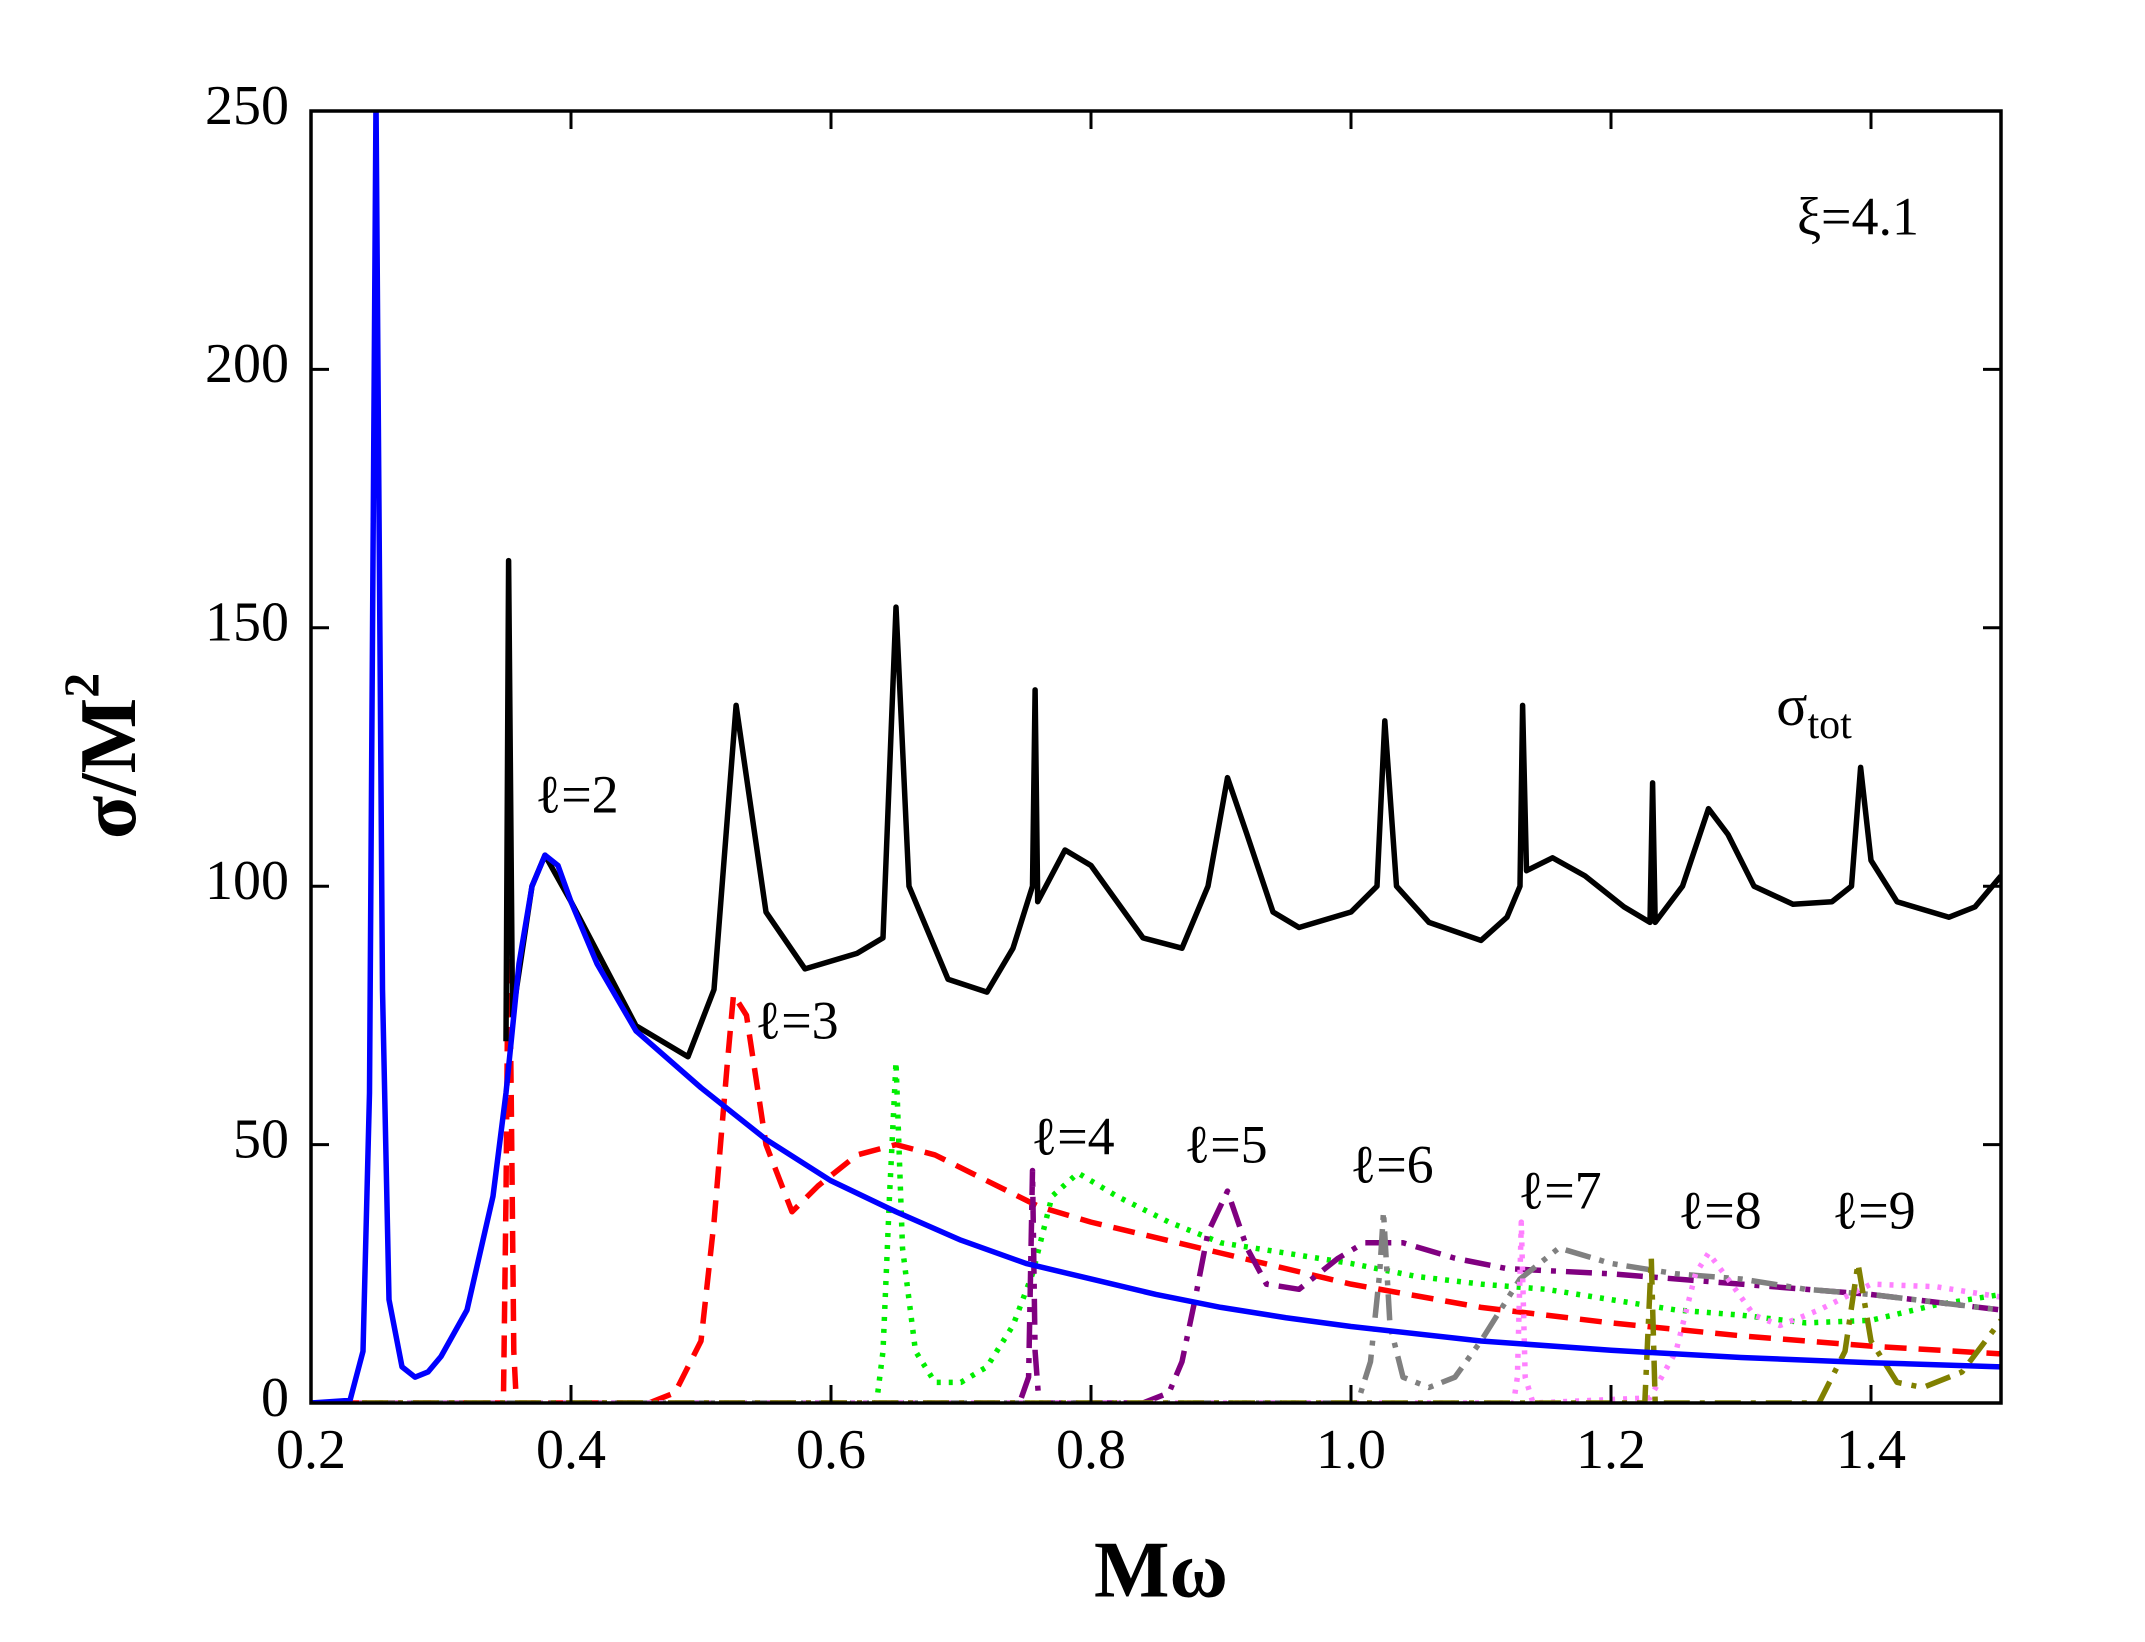 The height and width of the screenshot is (1642, 2145). What do you see at coordinates (1871, 1450) in the screenshot?
I see `x-tick-label: 1.4` at bounding box center [1871, 1450].